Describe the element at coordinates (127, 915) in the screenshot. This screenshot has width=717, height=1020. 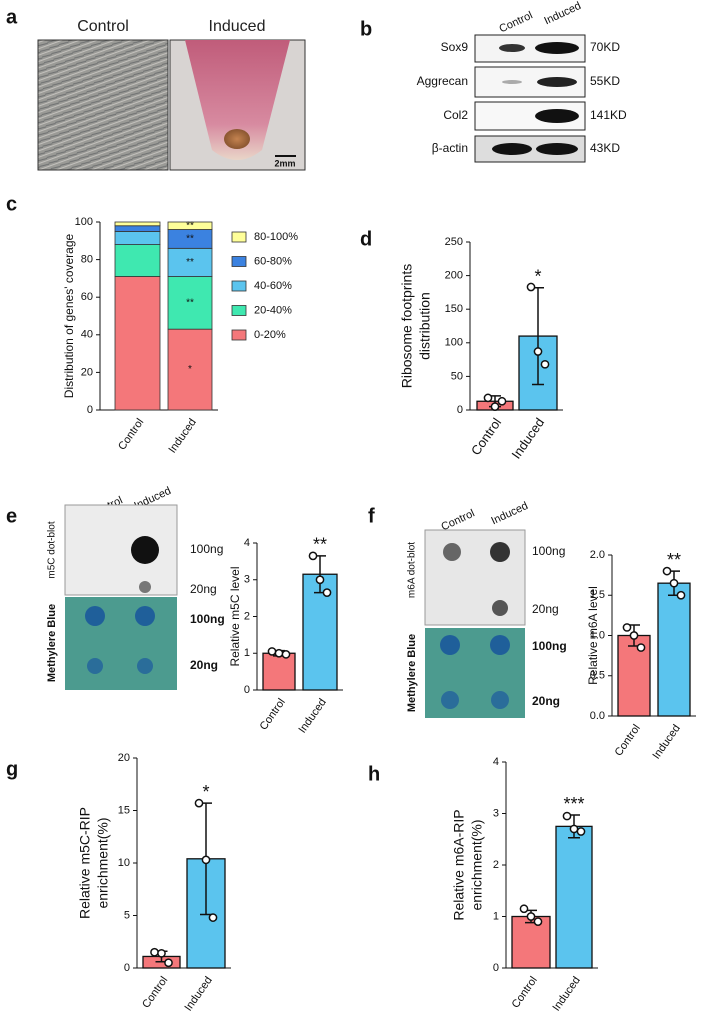
I see `y-tick-label: 5` at that location.